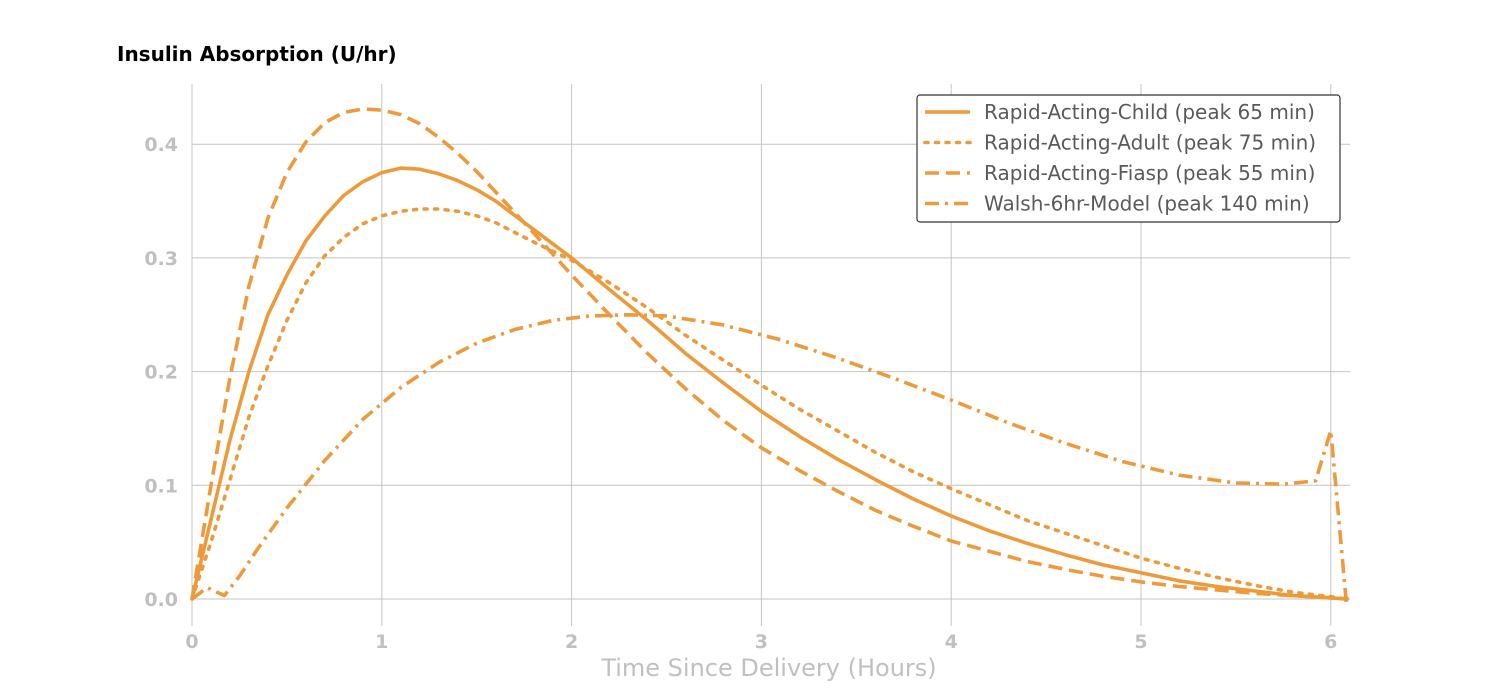 The width and height of the screenshot is (1500, 700). Describe the element at coordinates (161, 373) in the screenshot. I see `y-tick-label: 0.2` at that location.